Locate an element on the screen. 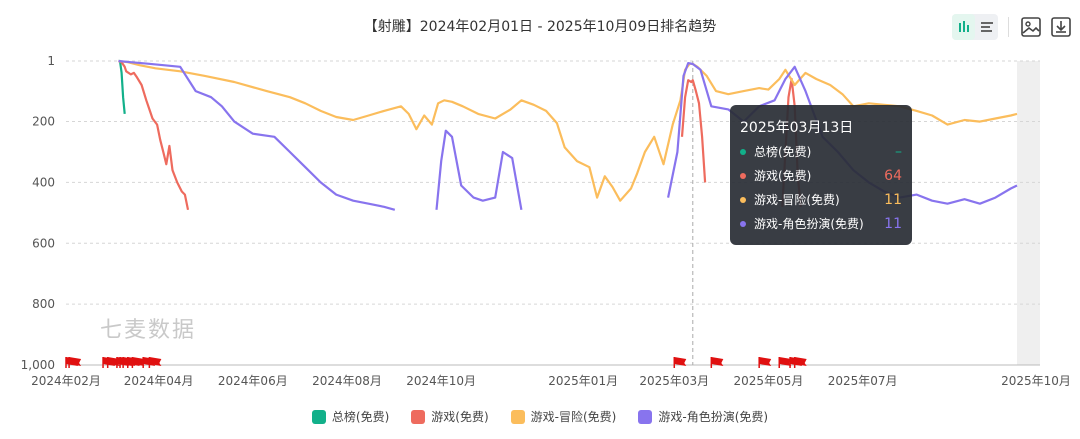 This screenshot has width=1080, height=439. chart-title: 【射雕】2024年02月01日 - 2025年10月09日排名趋势 is located at coordinates (540, 27).